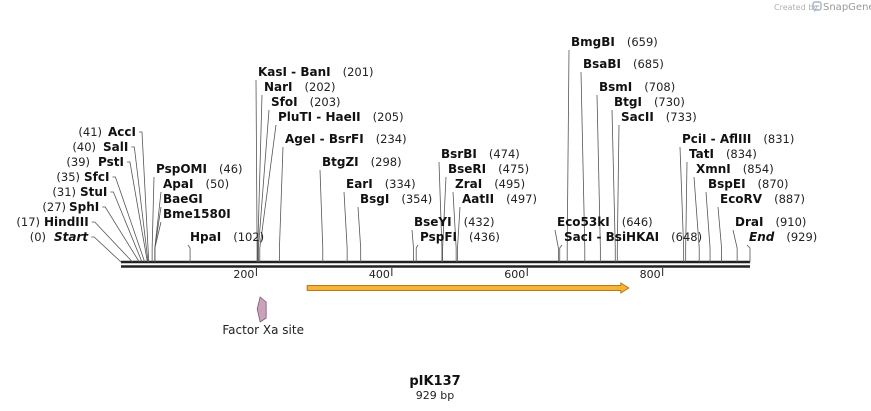 The height and width of the screenshot is (411, 871). I want to click on site-position: (887), so click(789, 199).